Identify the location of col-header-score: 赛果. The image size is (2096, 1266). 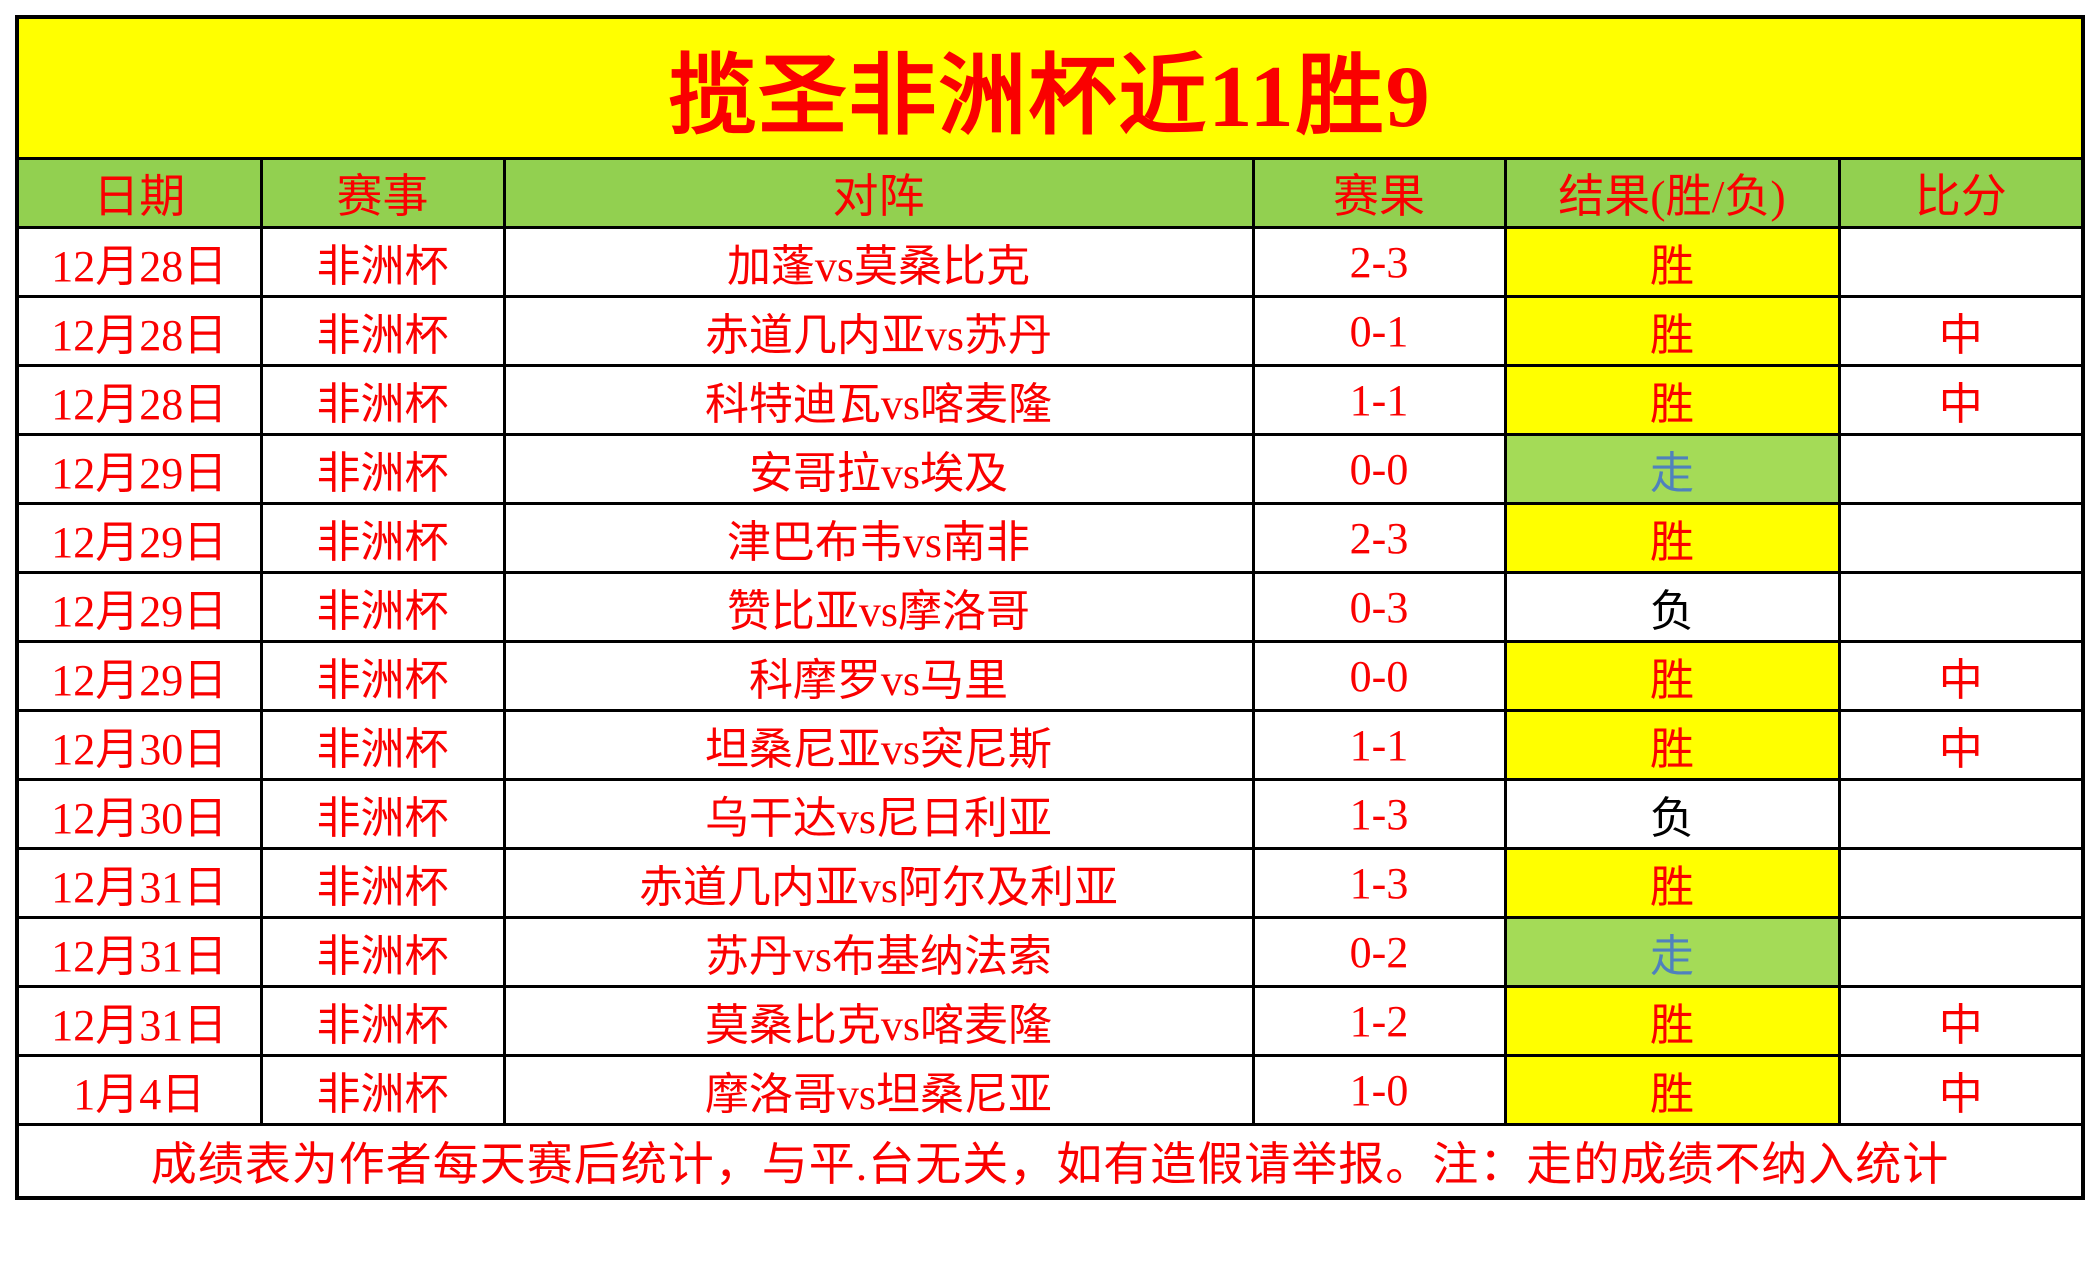
(1379, 193).